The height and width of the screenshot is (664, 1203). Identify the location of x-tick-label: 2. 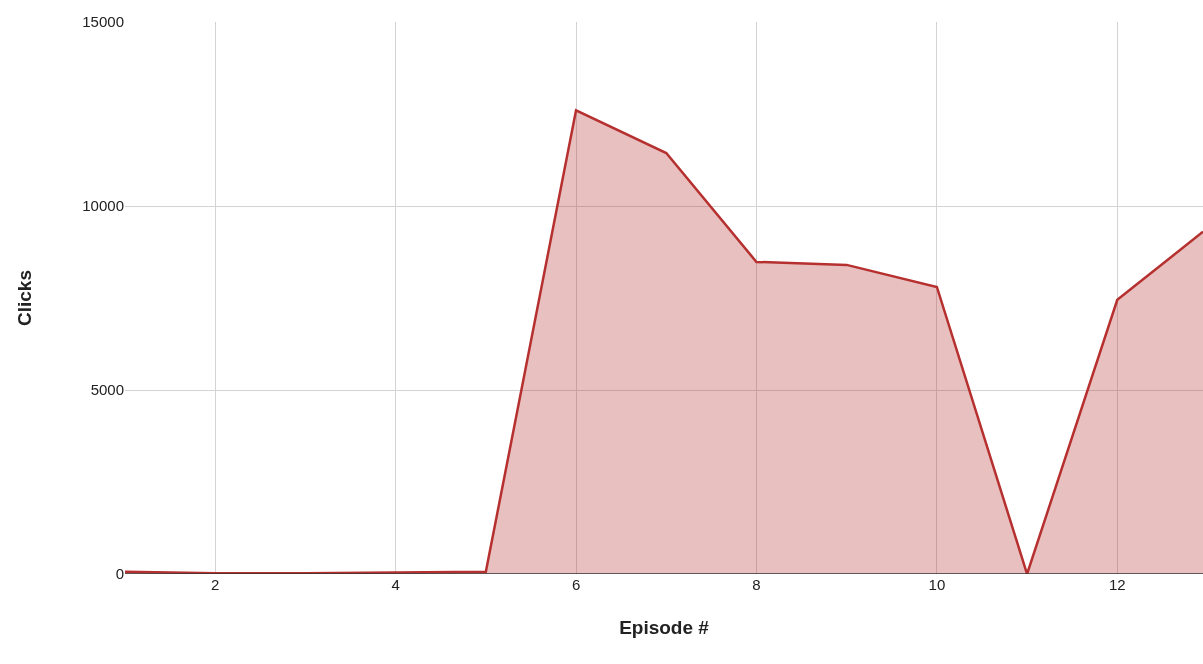
(215, 584).